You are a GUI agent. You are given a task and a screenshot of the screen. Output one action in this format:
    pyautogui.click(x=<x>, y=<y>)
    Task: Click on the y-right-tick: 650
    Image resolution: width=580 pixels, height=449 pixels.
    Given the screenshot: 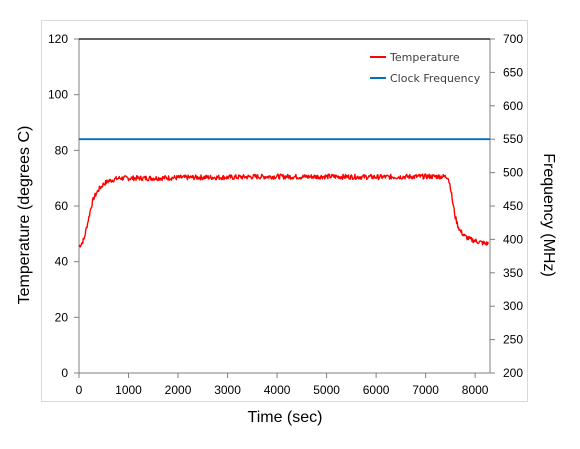 What is the action you would take?
    pyautogui.click(x=506, y=72)
    